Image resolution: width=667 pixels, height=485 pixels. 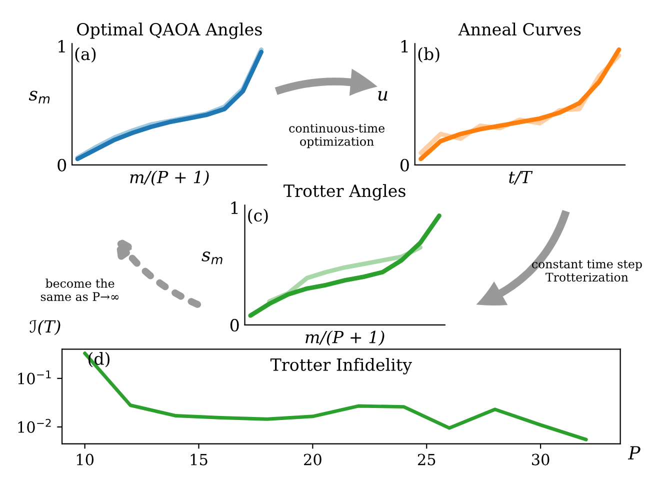 I want to click on y-tick-label: 10$^{−1}$, so click(x=34, y=377).